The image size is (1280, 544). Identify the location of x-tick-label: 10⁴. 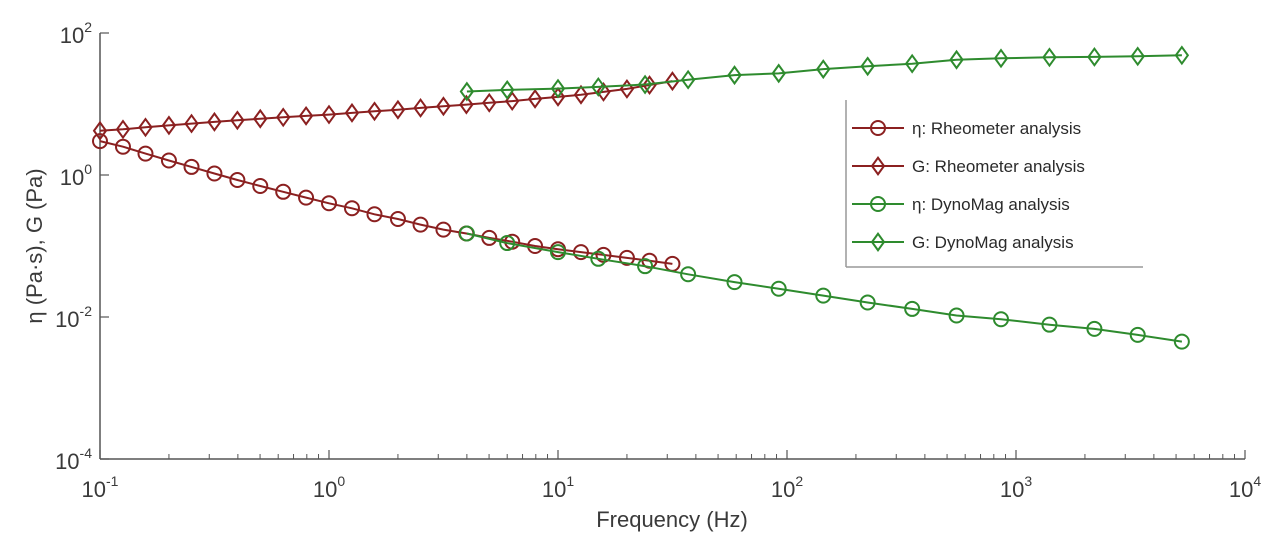
(1245, 487).